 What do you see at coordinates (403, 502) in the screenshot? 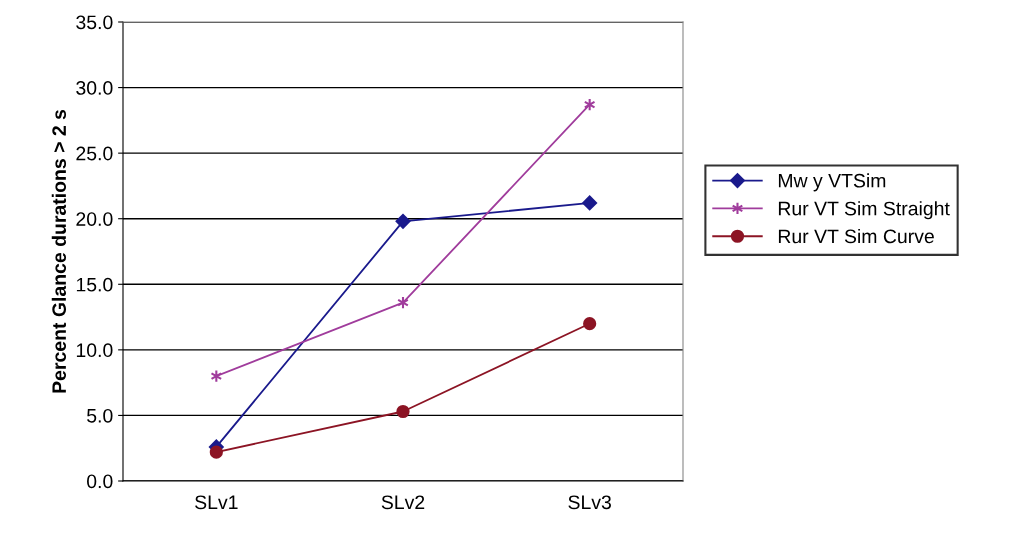
I see `x-tick-label: SLv2` at bounding box center [403, 502].